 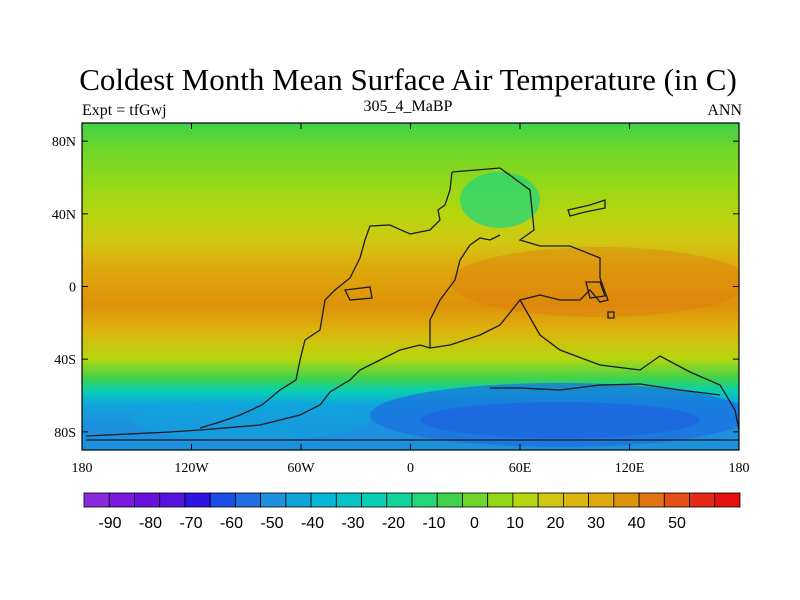 What do you see at coordinates (109, 523) in the screenshot?
I see `colorbar-label: -90` at bounding box center [109, 523].